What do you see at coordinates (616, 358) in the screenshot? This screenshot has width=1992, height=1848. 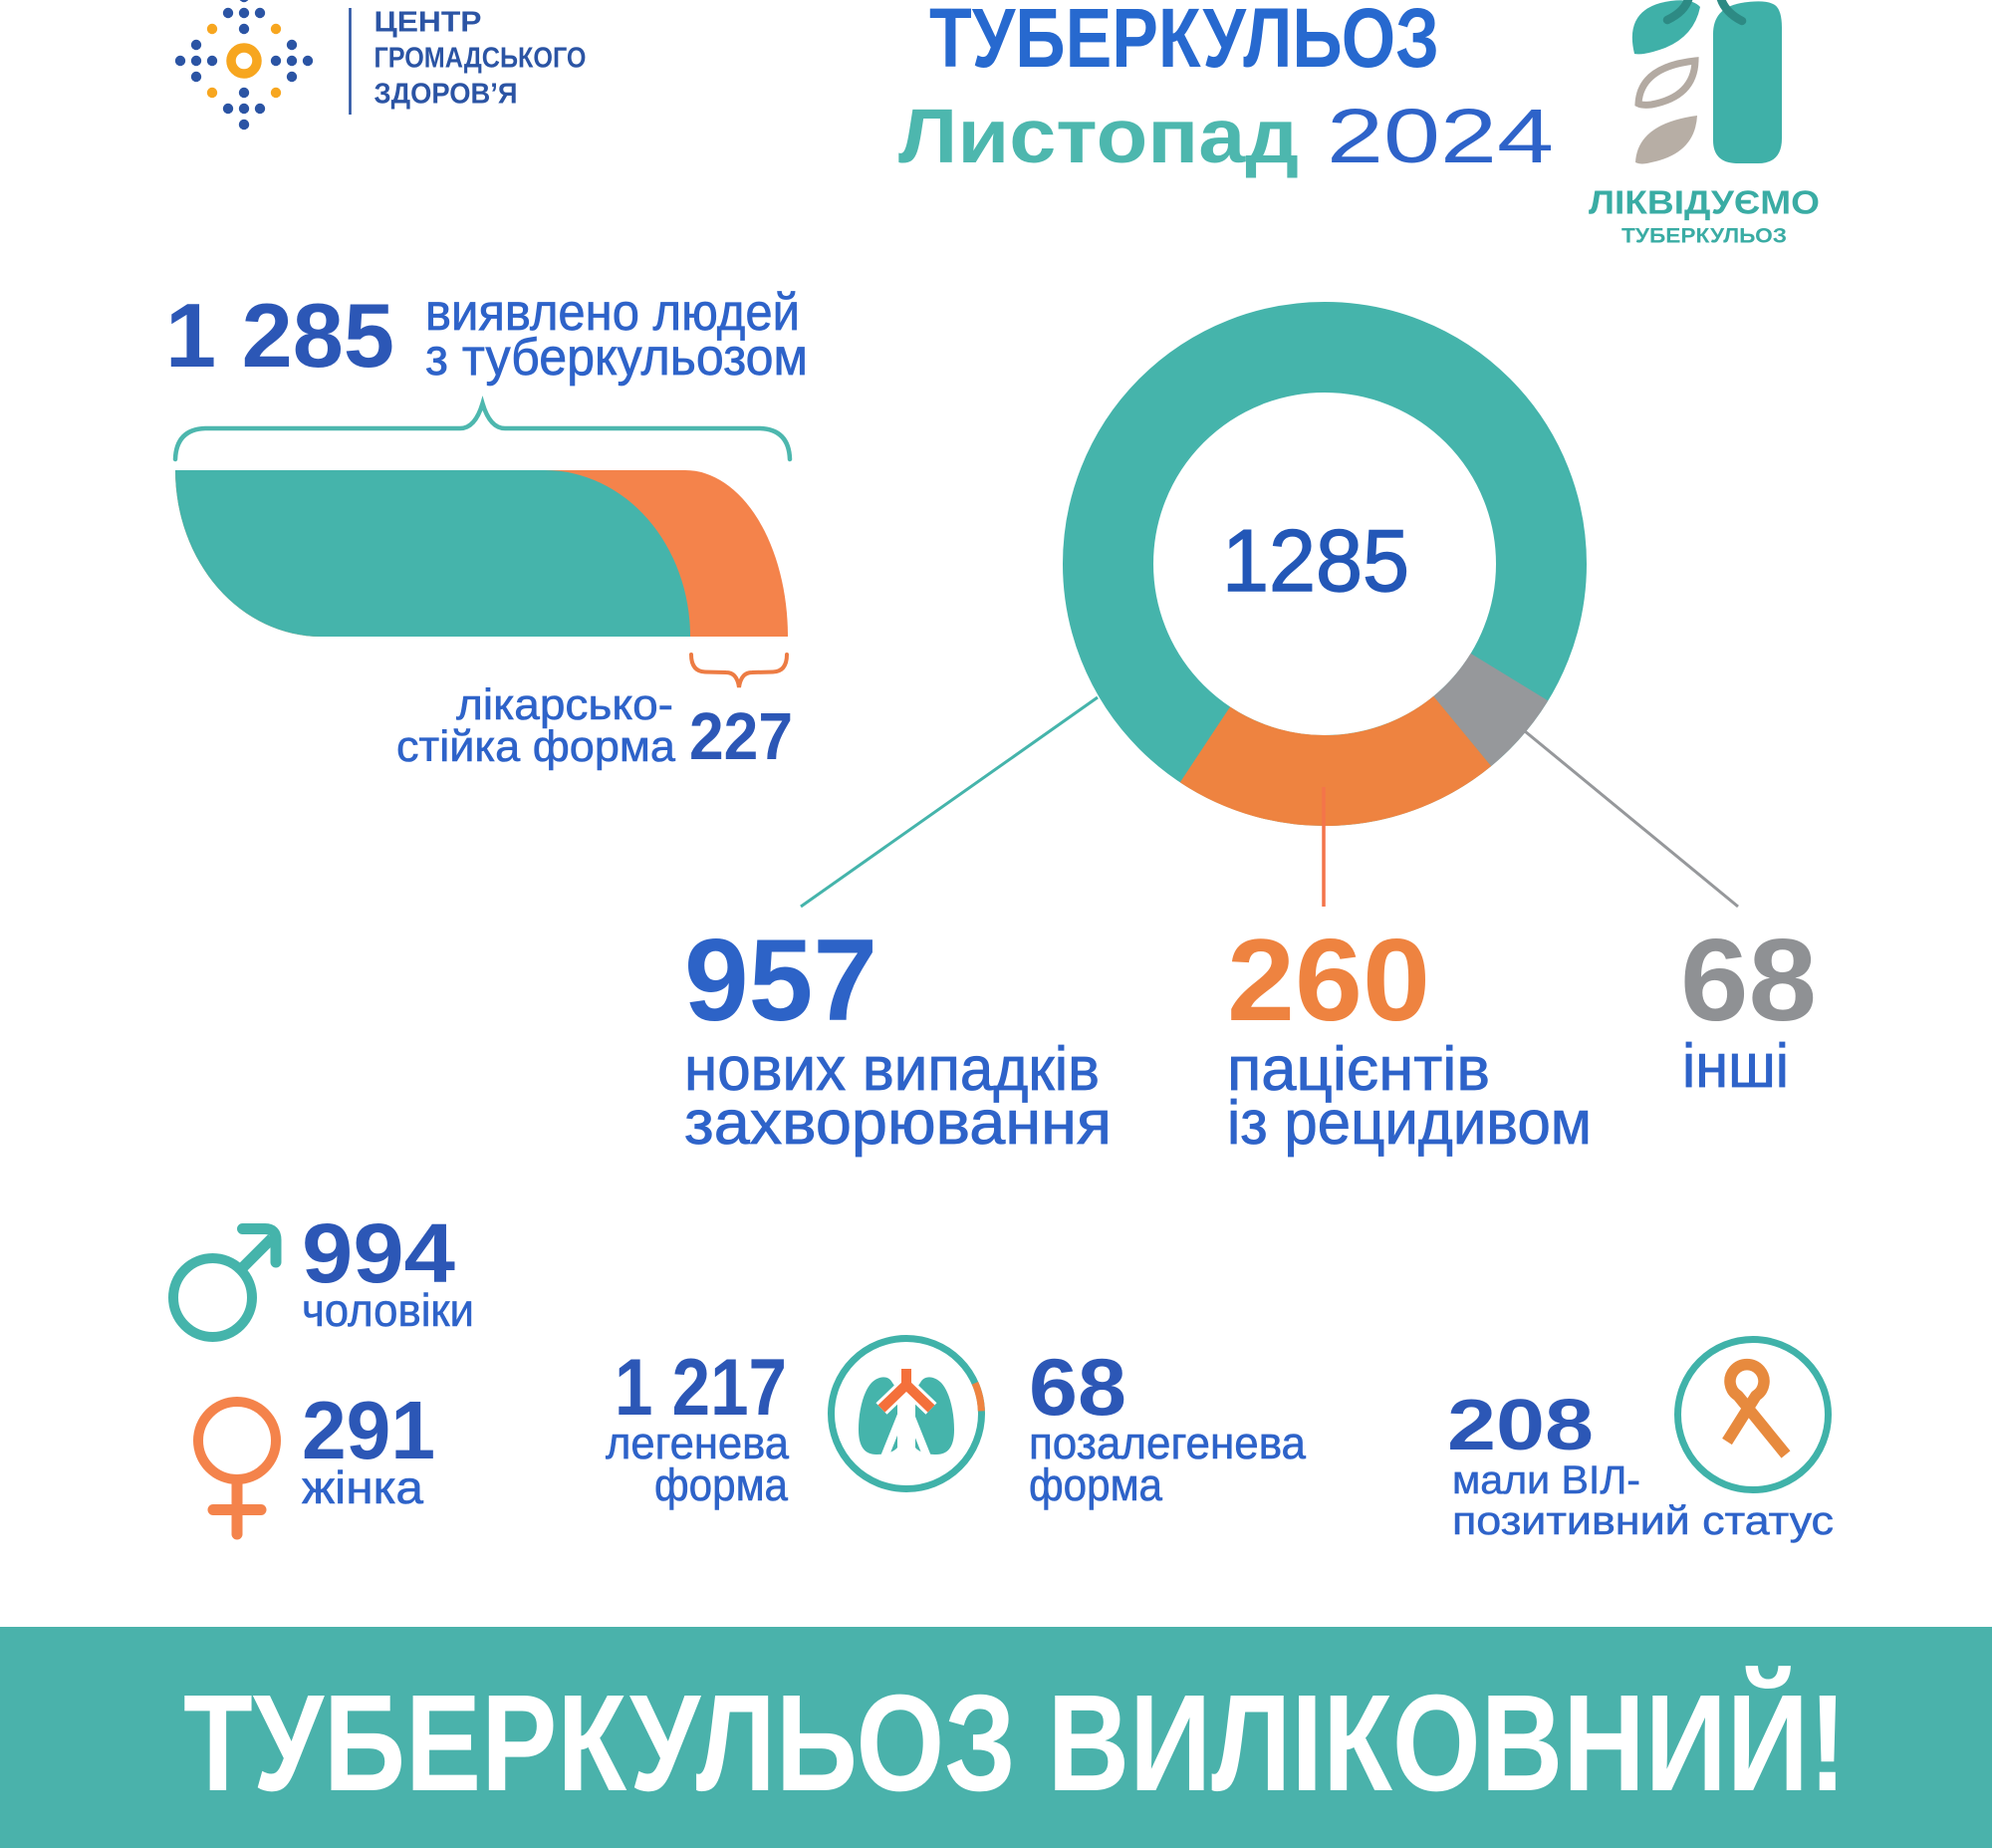 I see `svg-text: з туберкульозом` at bounding box center [616, 358].